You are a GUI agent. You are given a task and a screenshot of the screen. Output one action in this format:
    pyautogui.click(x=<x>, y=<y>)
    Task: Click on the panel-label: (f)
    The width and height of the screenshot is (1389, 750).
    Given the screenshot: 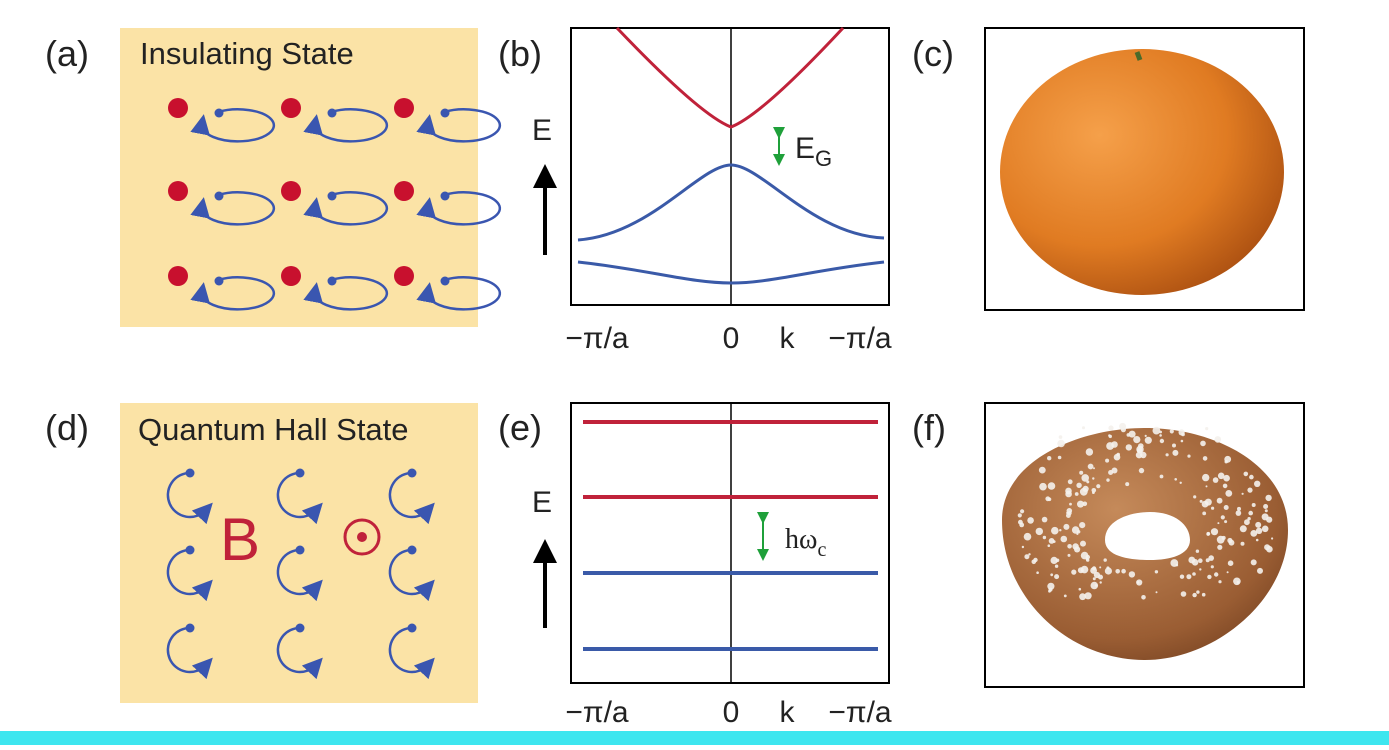 What is the action you would take?
    pyautogui.click(x=929, y=427)
    